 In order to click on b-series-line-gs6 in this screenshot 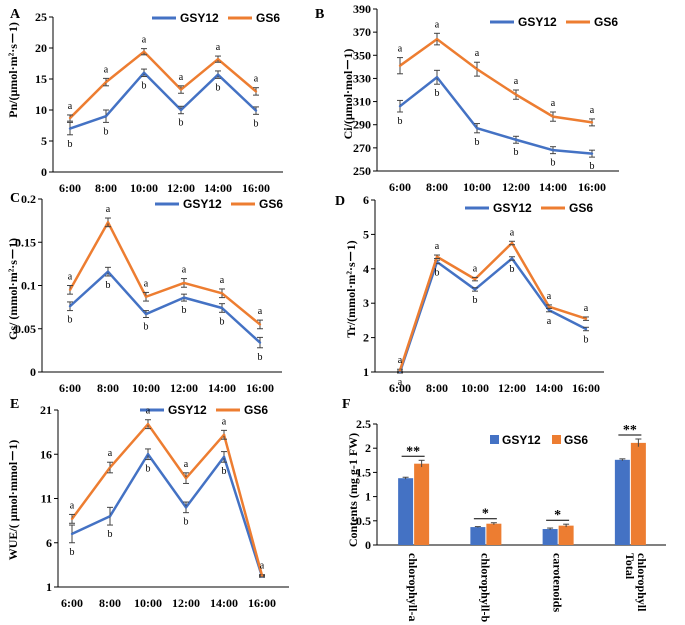, I will do `click(496, 80)`.